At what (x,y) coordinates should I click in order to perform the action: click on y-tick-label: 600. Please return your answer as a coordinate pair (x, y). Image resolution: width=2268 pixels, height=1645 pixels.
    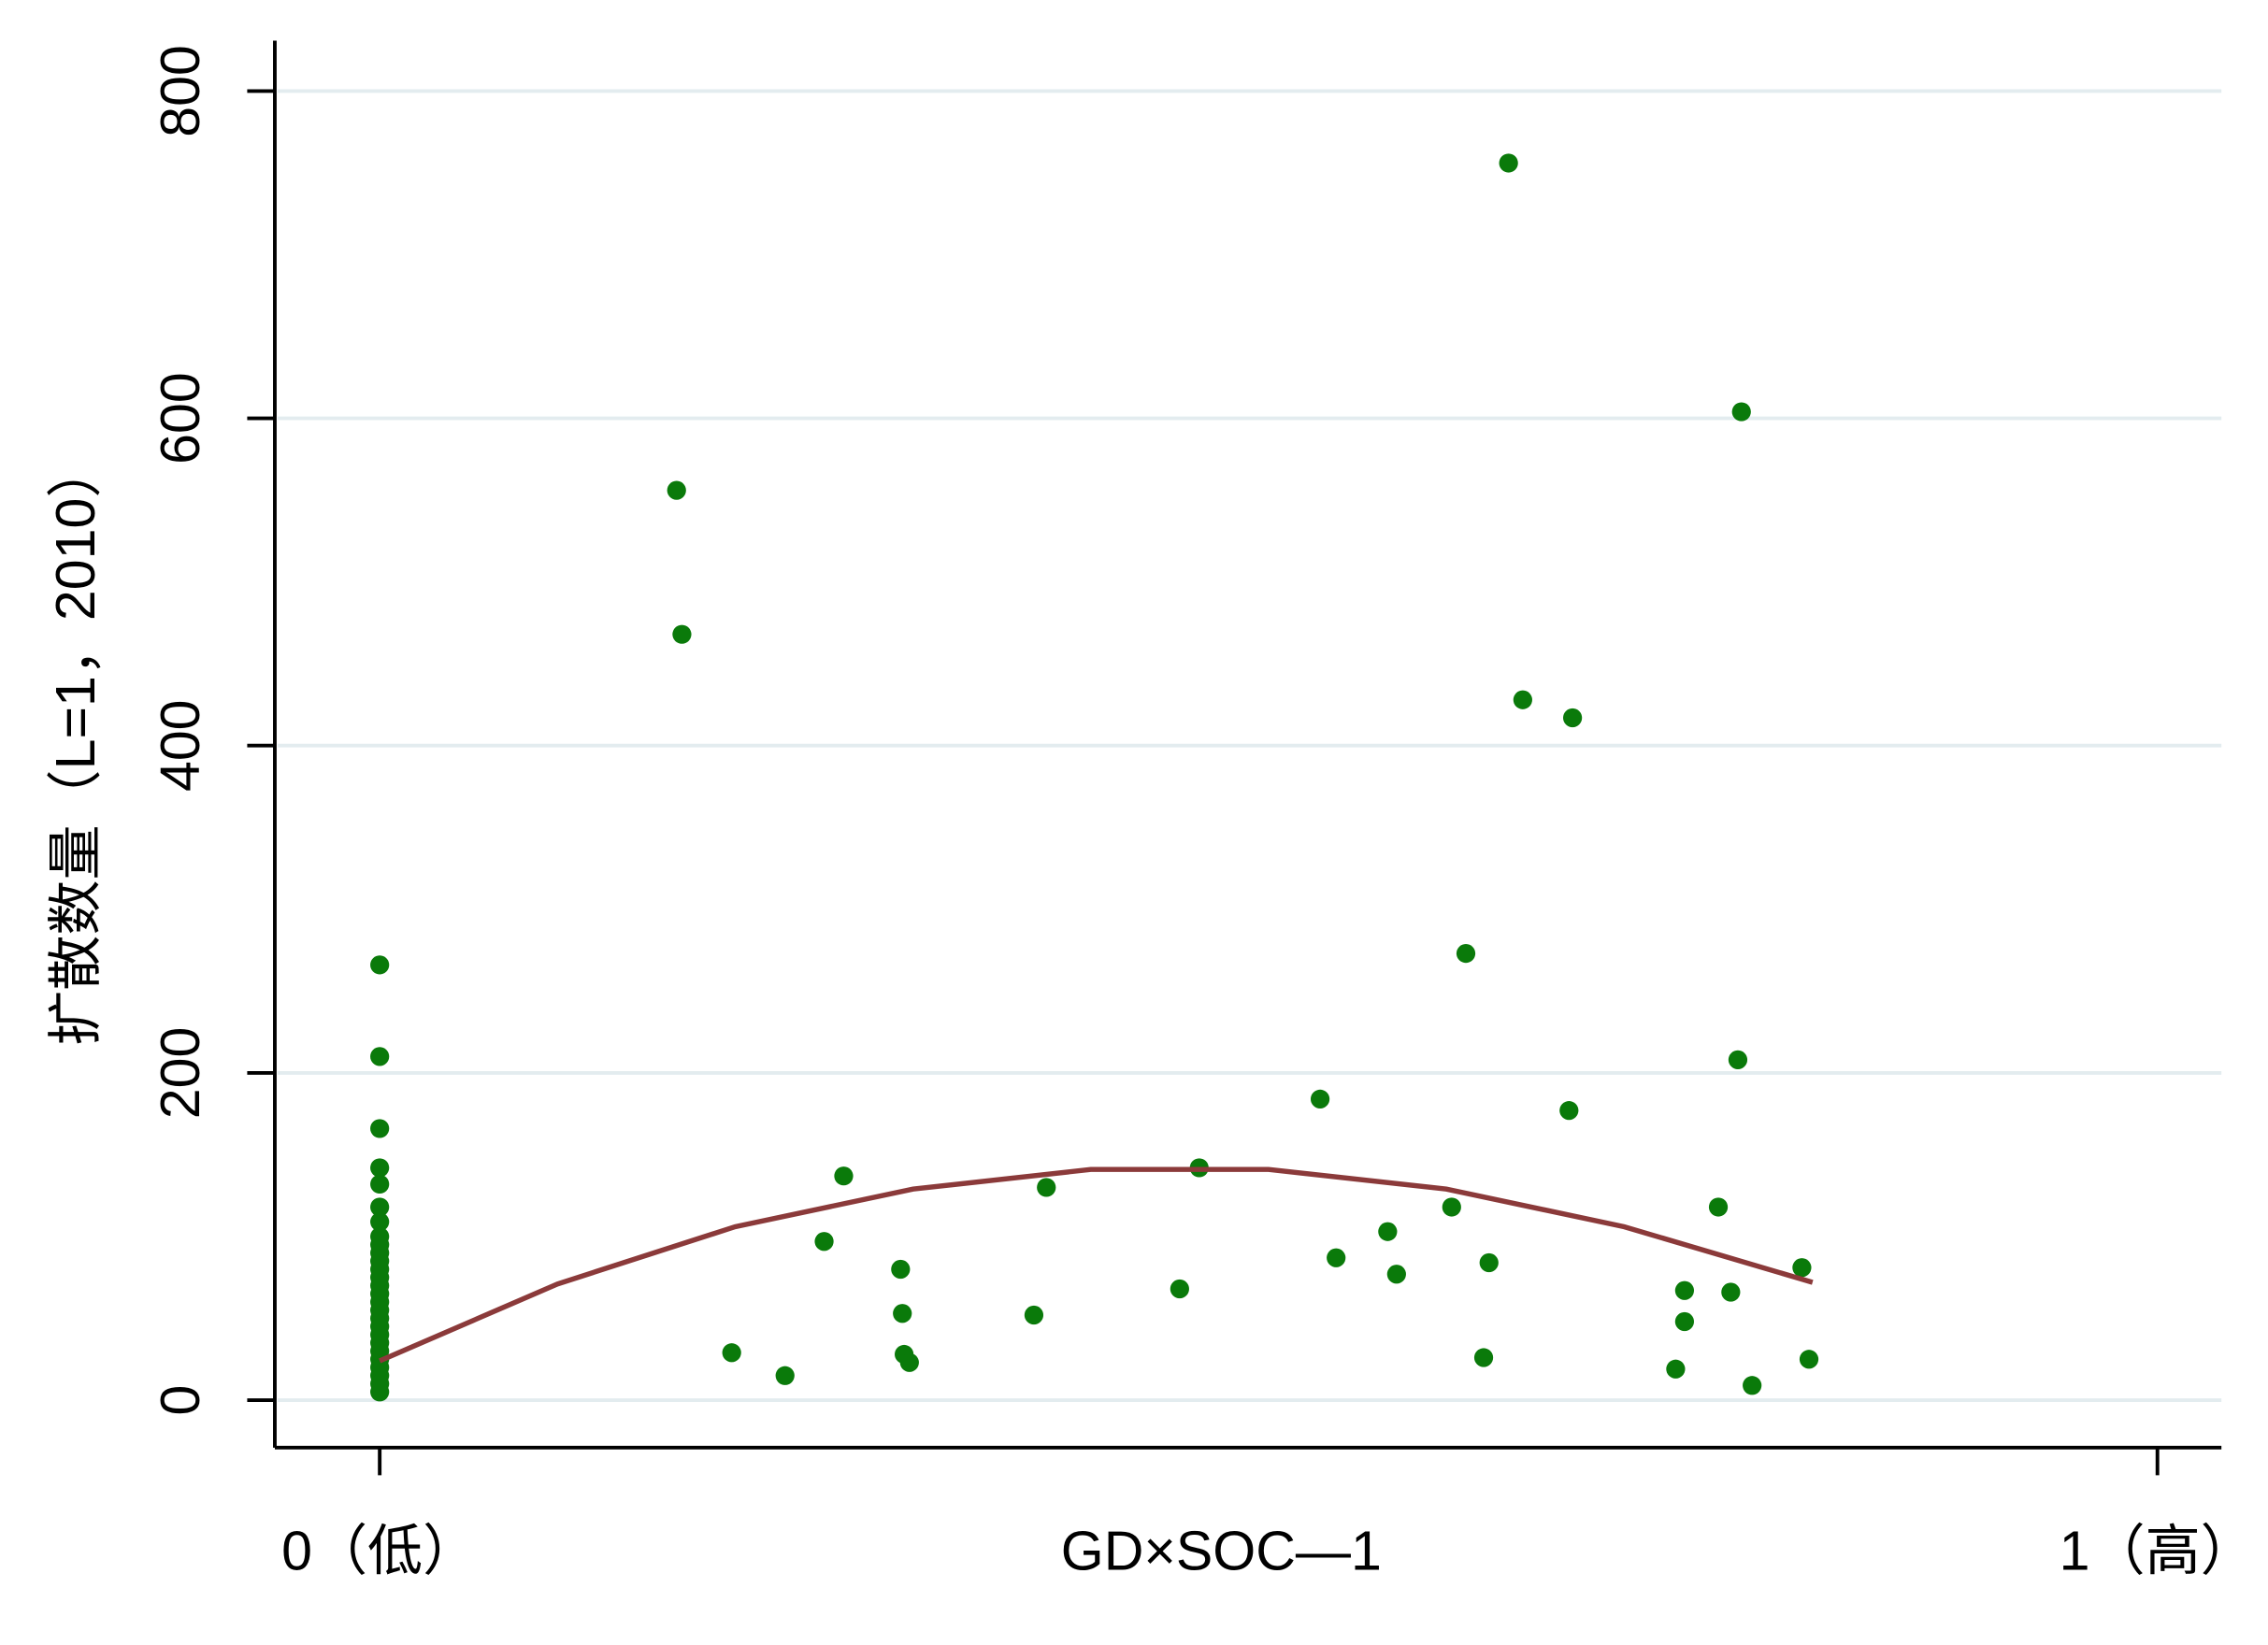
    Looking at the image, I should click on (181, 418).